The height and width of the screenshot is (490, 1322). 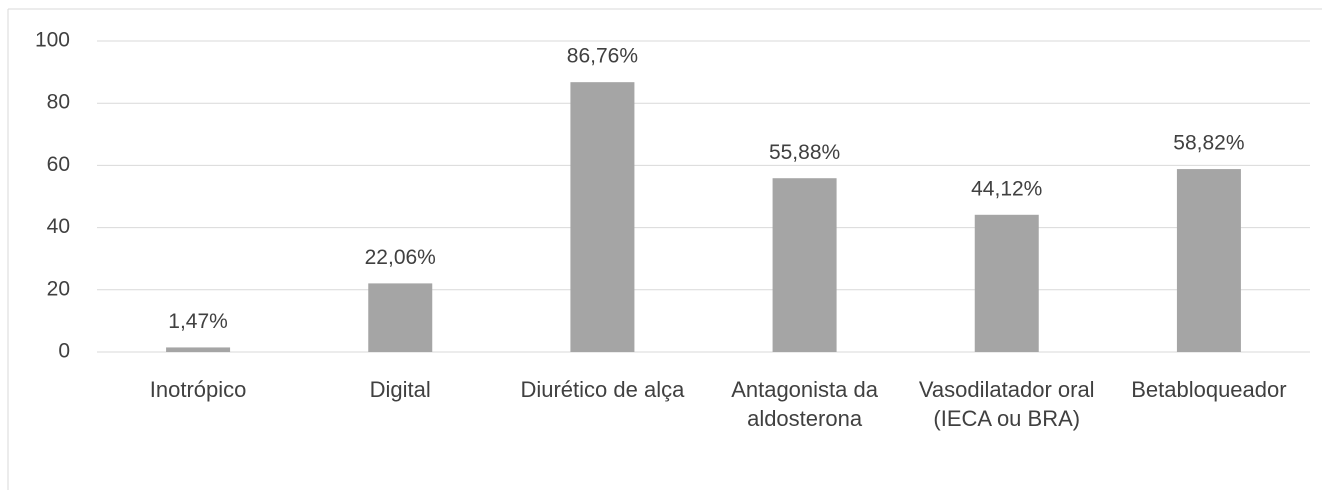 I want to click on y-tick-label: 80, so click(x=58, y=102).